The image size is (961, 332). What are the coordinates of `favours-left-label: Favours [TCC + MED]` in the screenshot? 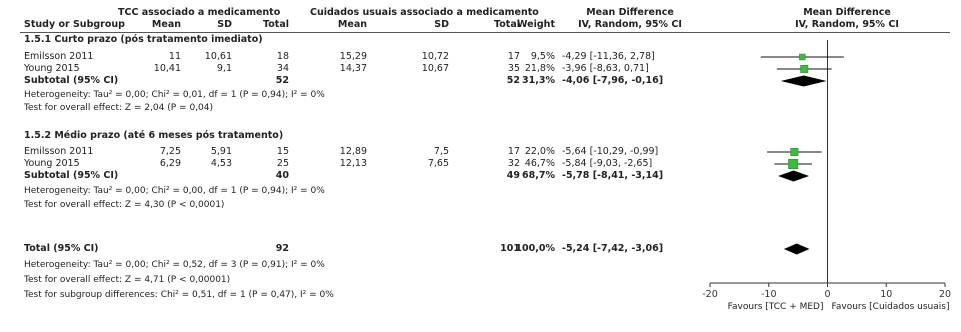 It's located at (776, 307).